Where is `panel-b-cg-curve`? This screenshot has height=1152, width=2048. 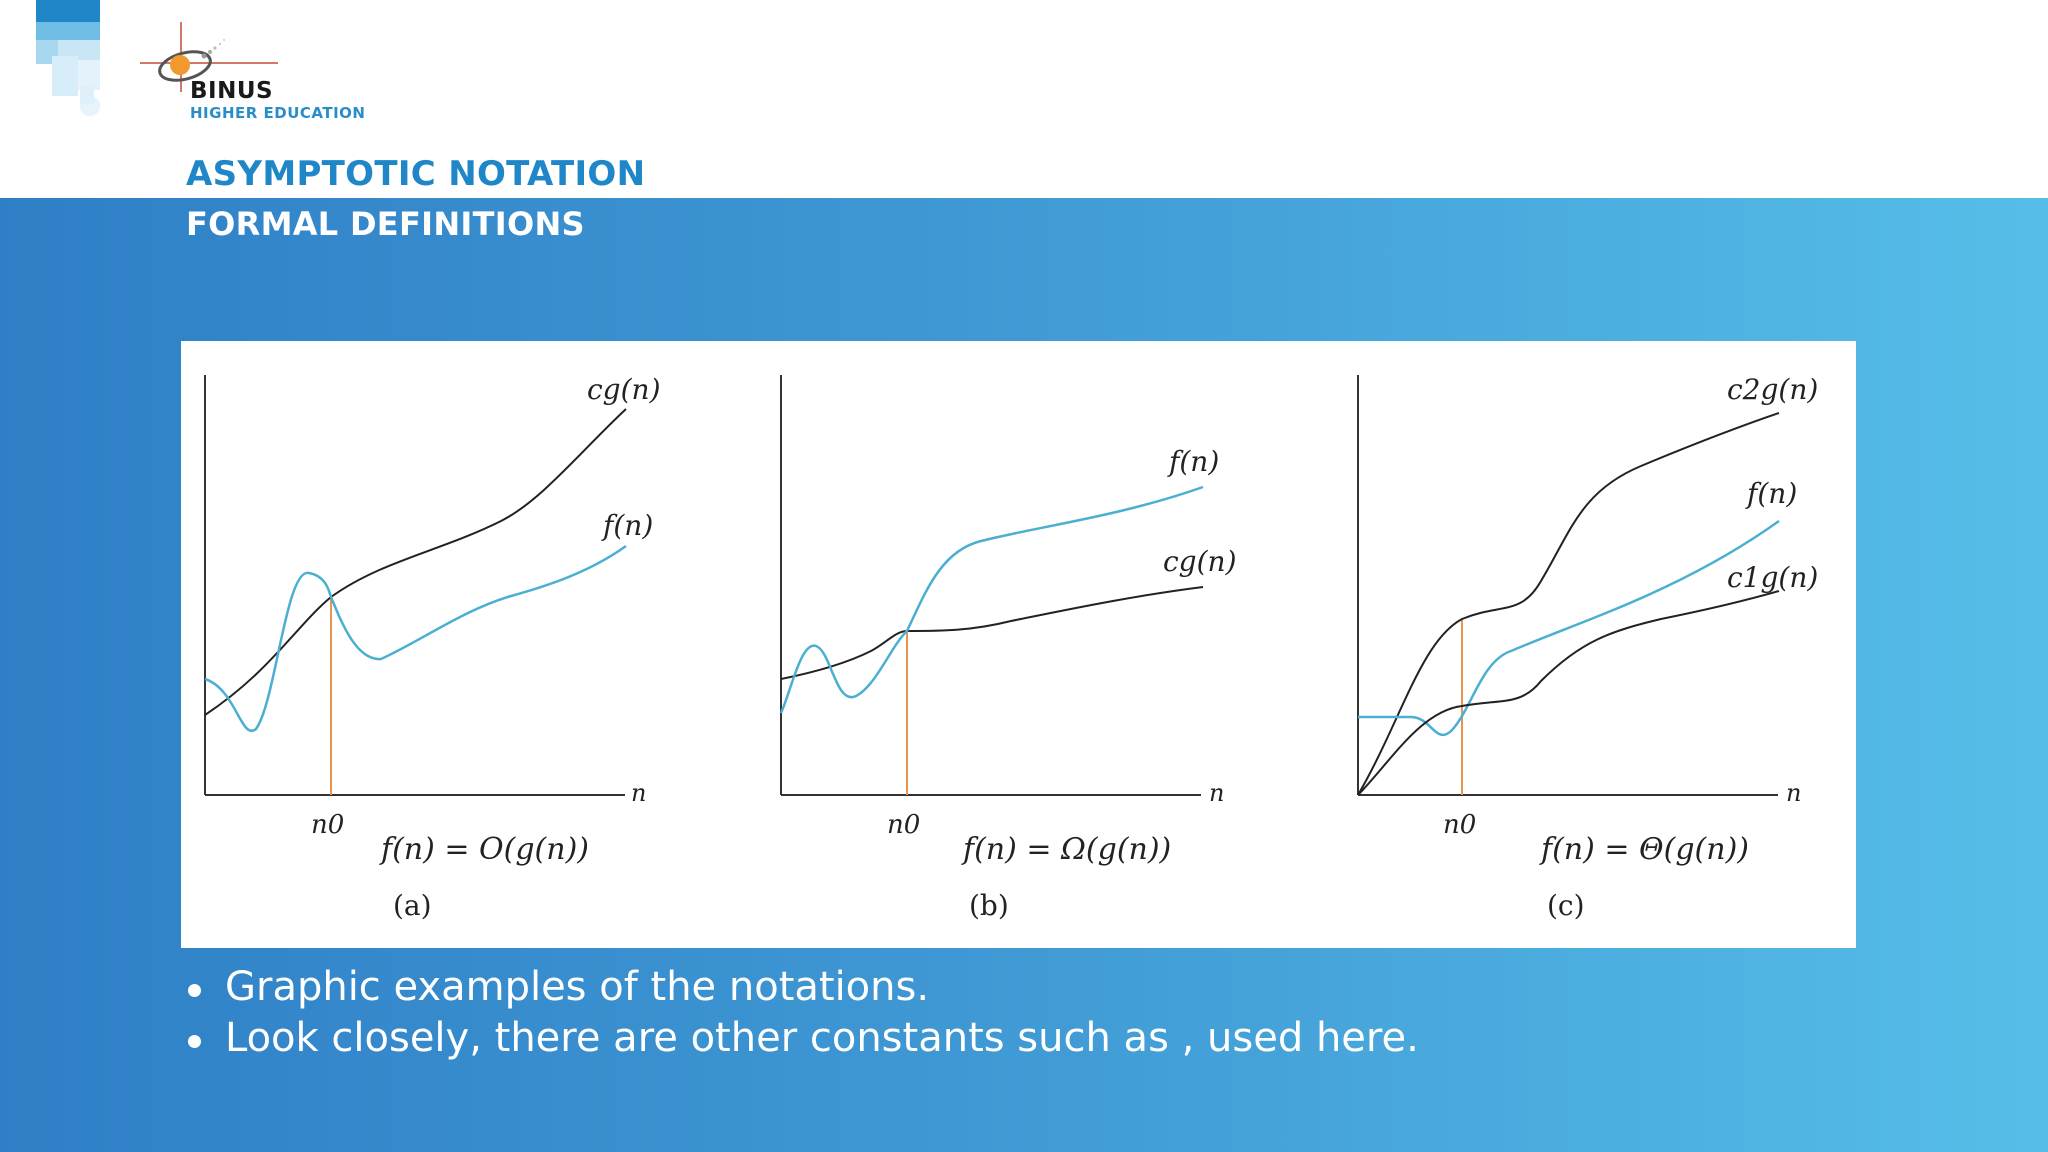 panel-b-cg-curve is located at coordinates (992, 633).